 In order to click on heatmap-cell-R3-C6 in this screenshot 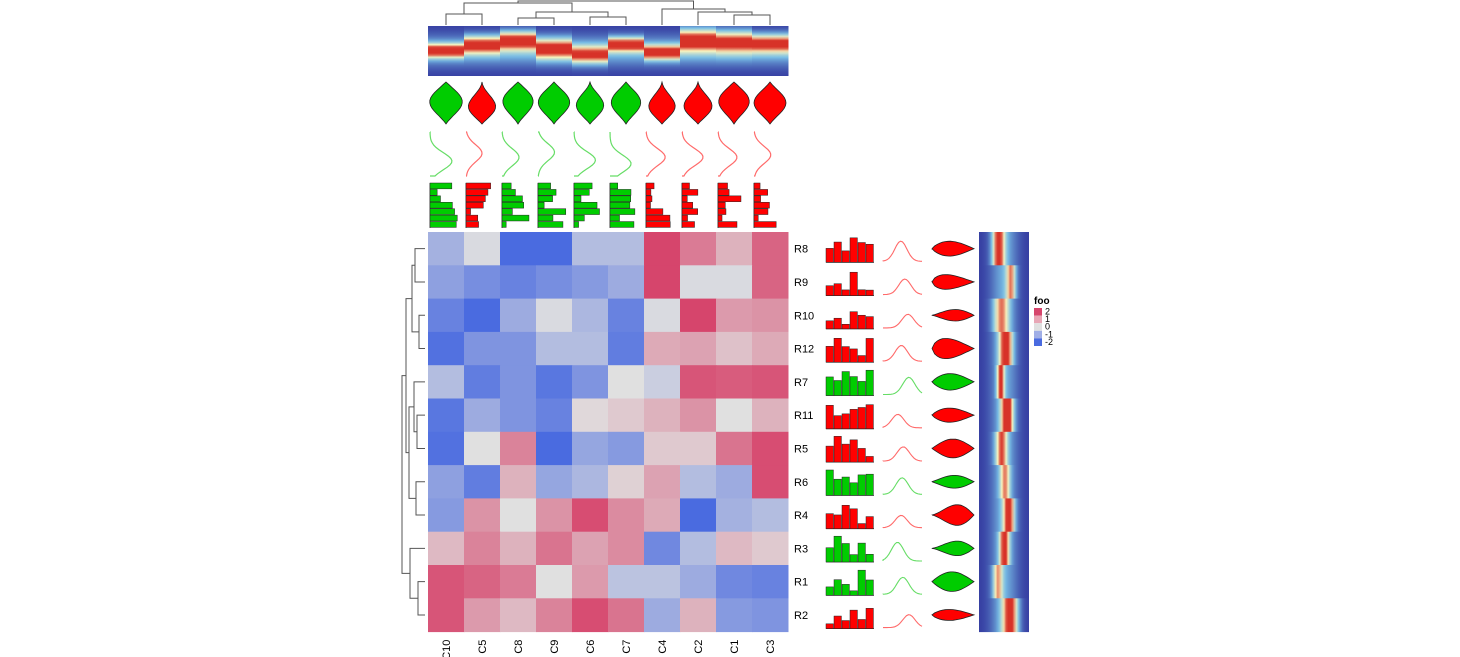, I will do `click(590, 548)`.